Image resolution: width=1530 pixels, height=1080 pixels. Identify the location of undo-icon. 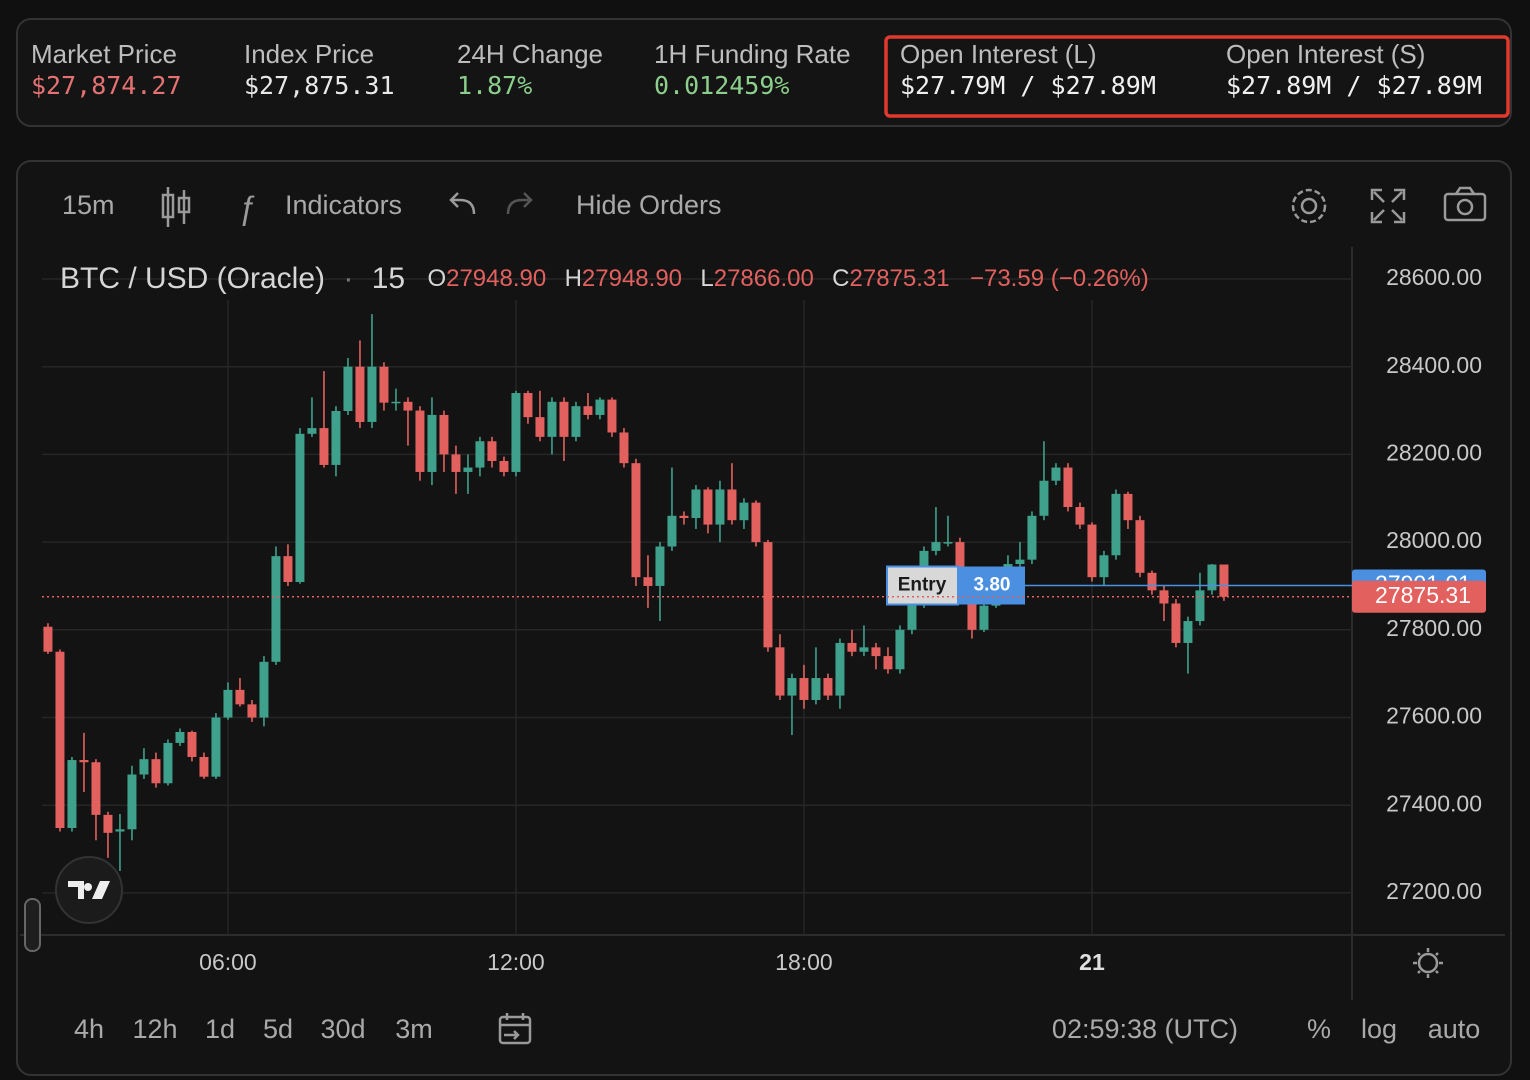
(462, 203).